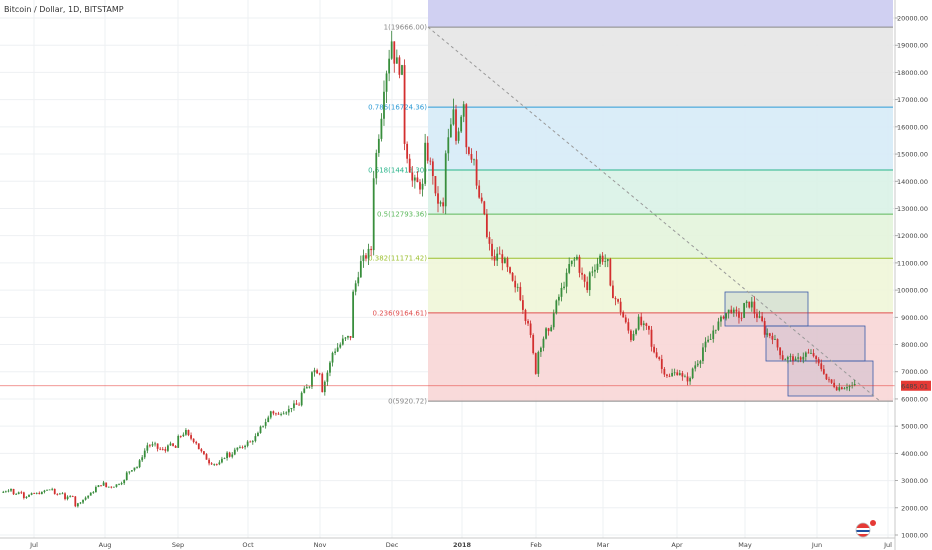 The image size is (932, 550). Describe the element at coordinates (912, 46) in the screenshot. I see `price-tick-label: 19000.00` at that location.